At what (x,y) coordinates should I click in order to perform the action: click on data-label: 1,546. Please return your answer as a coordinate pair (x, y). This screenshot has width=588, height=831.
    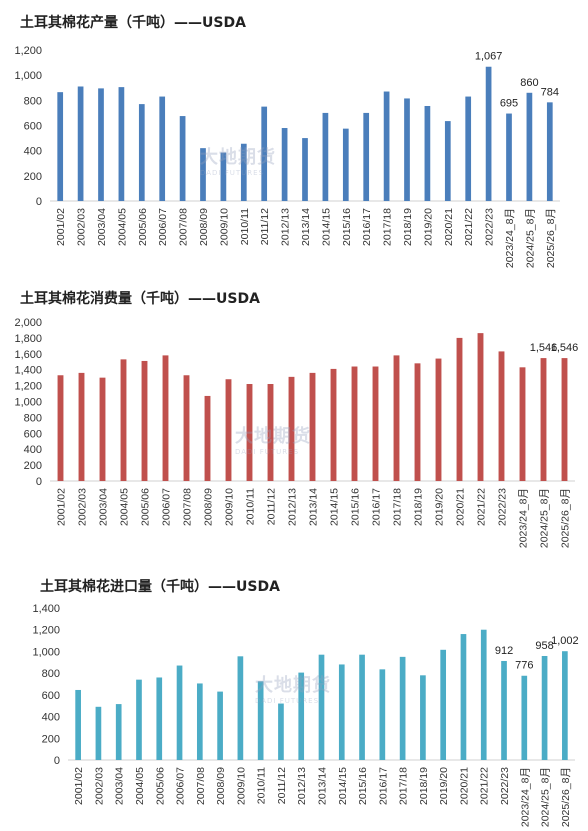
    Looking at the image, I should click on (565, 348).